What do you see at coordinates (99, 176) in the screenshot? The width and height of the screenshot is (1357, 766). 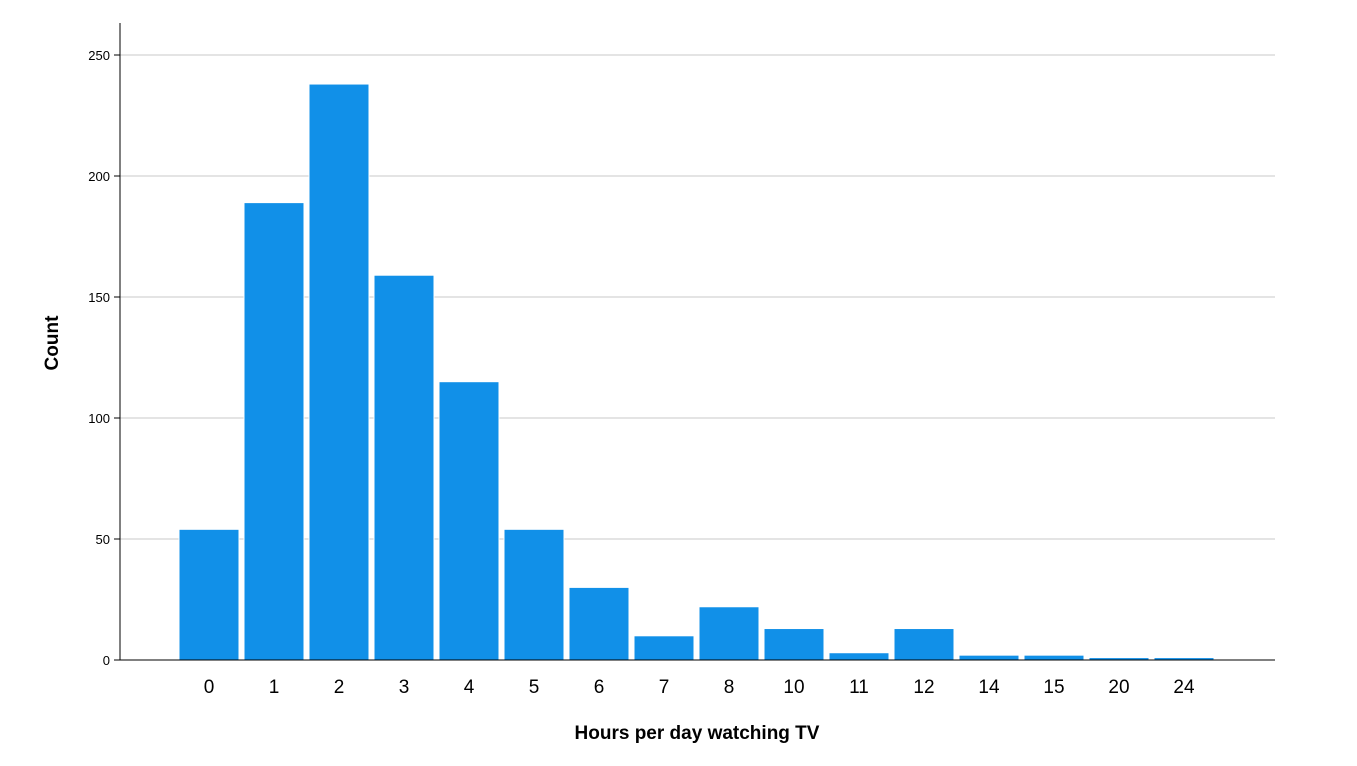 I see `y-tick-label-200: 200` at bounding box center [99, 176].